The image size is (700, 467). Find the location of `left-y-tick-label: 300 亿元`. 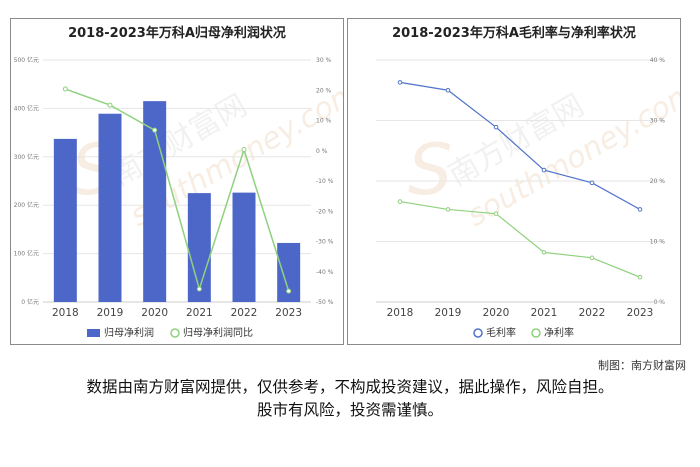

left-y-tick-label: 300 亿元 is located at coordinates (26, 157).